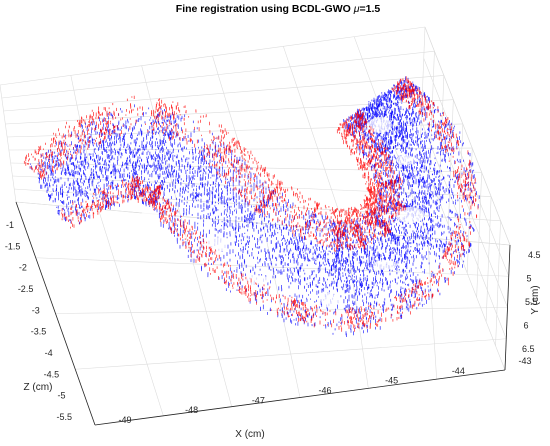 The width and height of the screenshot is (550, 446). I want to click on y-tick-label: 4.5, so click(534, 255).